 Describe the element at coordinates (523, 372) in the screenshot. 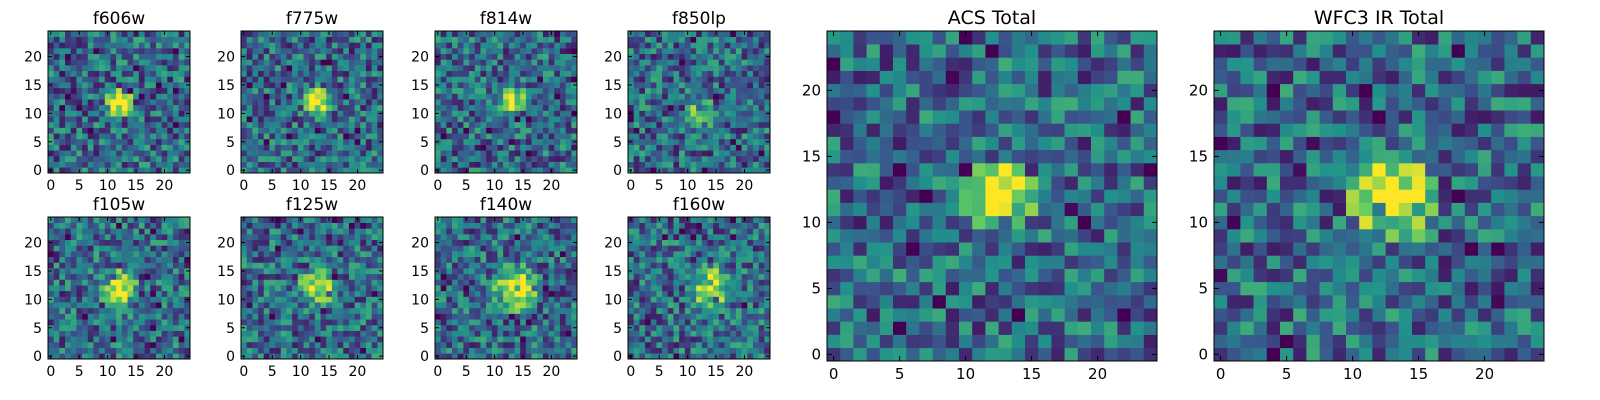

I see `x-tick-label: 15` at that location.